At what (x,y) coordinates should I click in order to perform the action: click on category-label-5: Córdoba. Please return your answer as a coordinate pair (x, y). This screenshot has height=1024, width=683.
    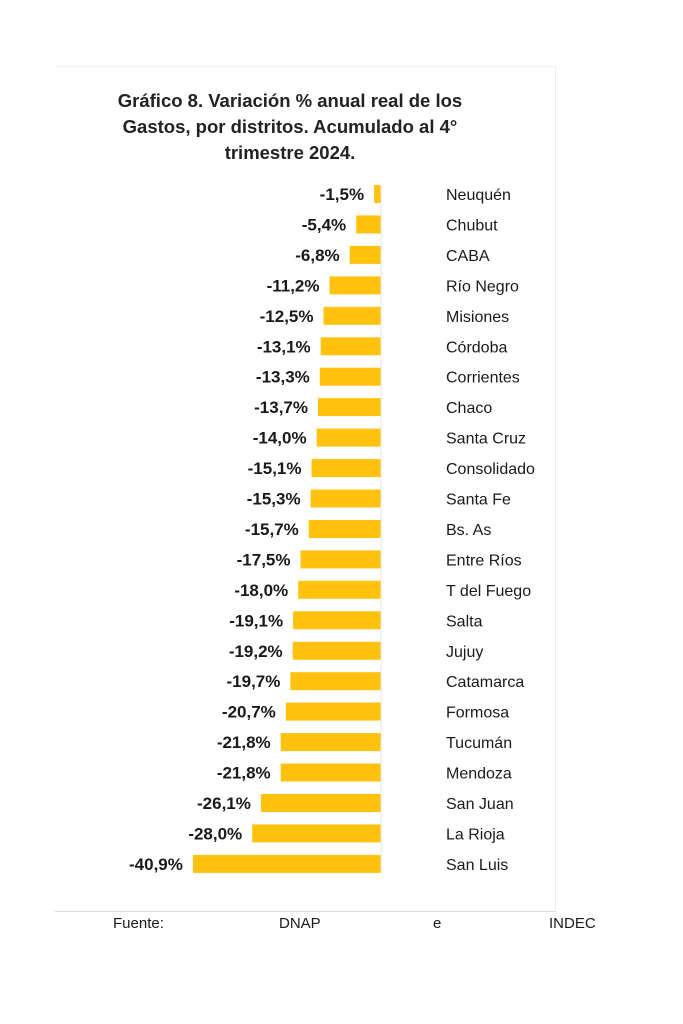
    Looking at the image, I should click on (476, 347).